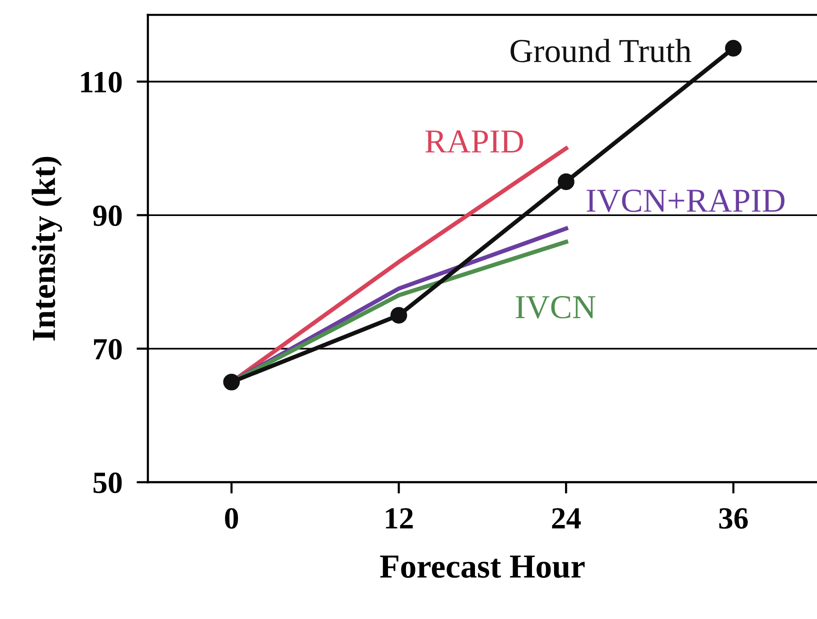 Image resolution: width=817 pixels, height=619 pixels. Describe the element at coordinates (474, 141) in the screenshot. I see `series-label: RAPID` at that location.